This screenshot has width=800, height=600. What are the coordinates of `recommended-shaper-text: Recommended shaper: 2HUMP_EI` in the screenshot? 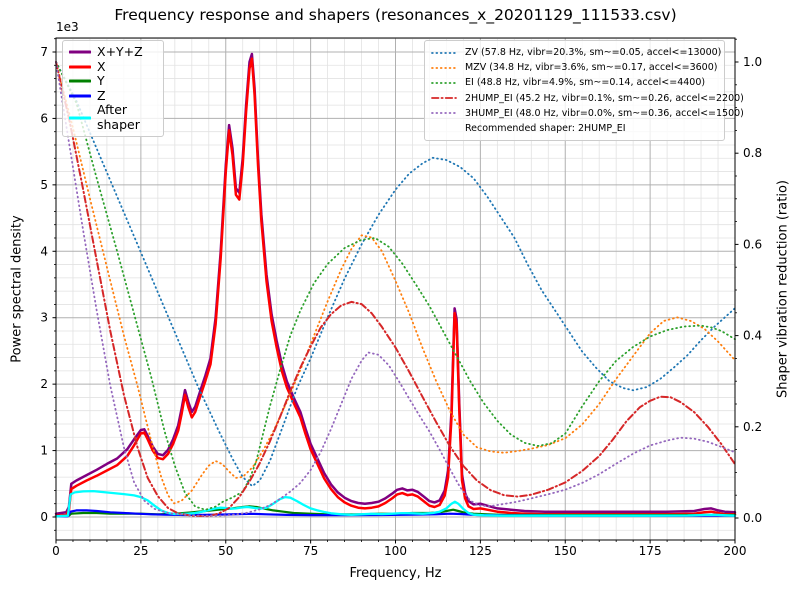 It's located at (545, 129).